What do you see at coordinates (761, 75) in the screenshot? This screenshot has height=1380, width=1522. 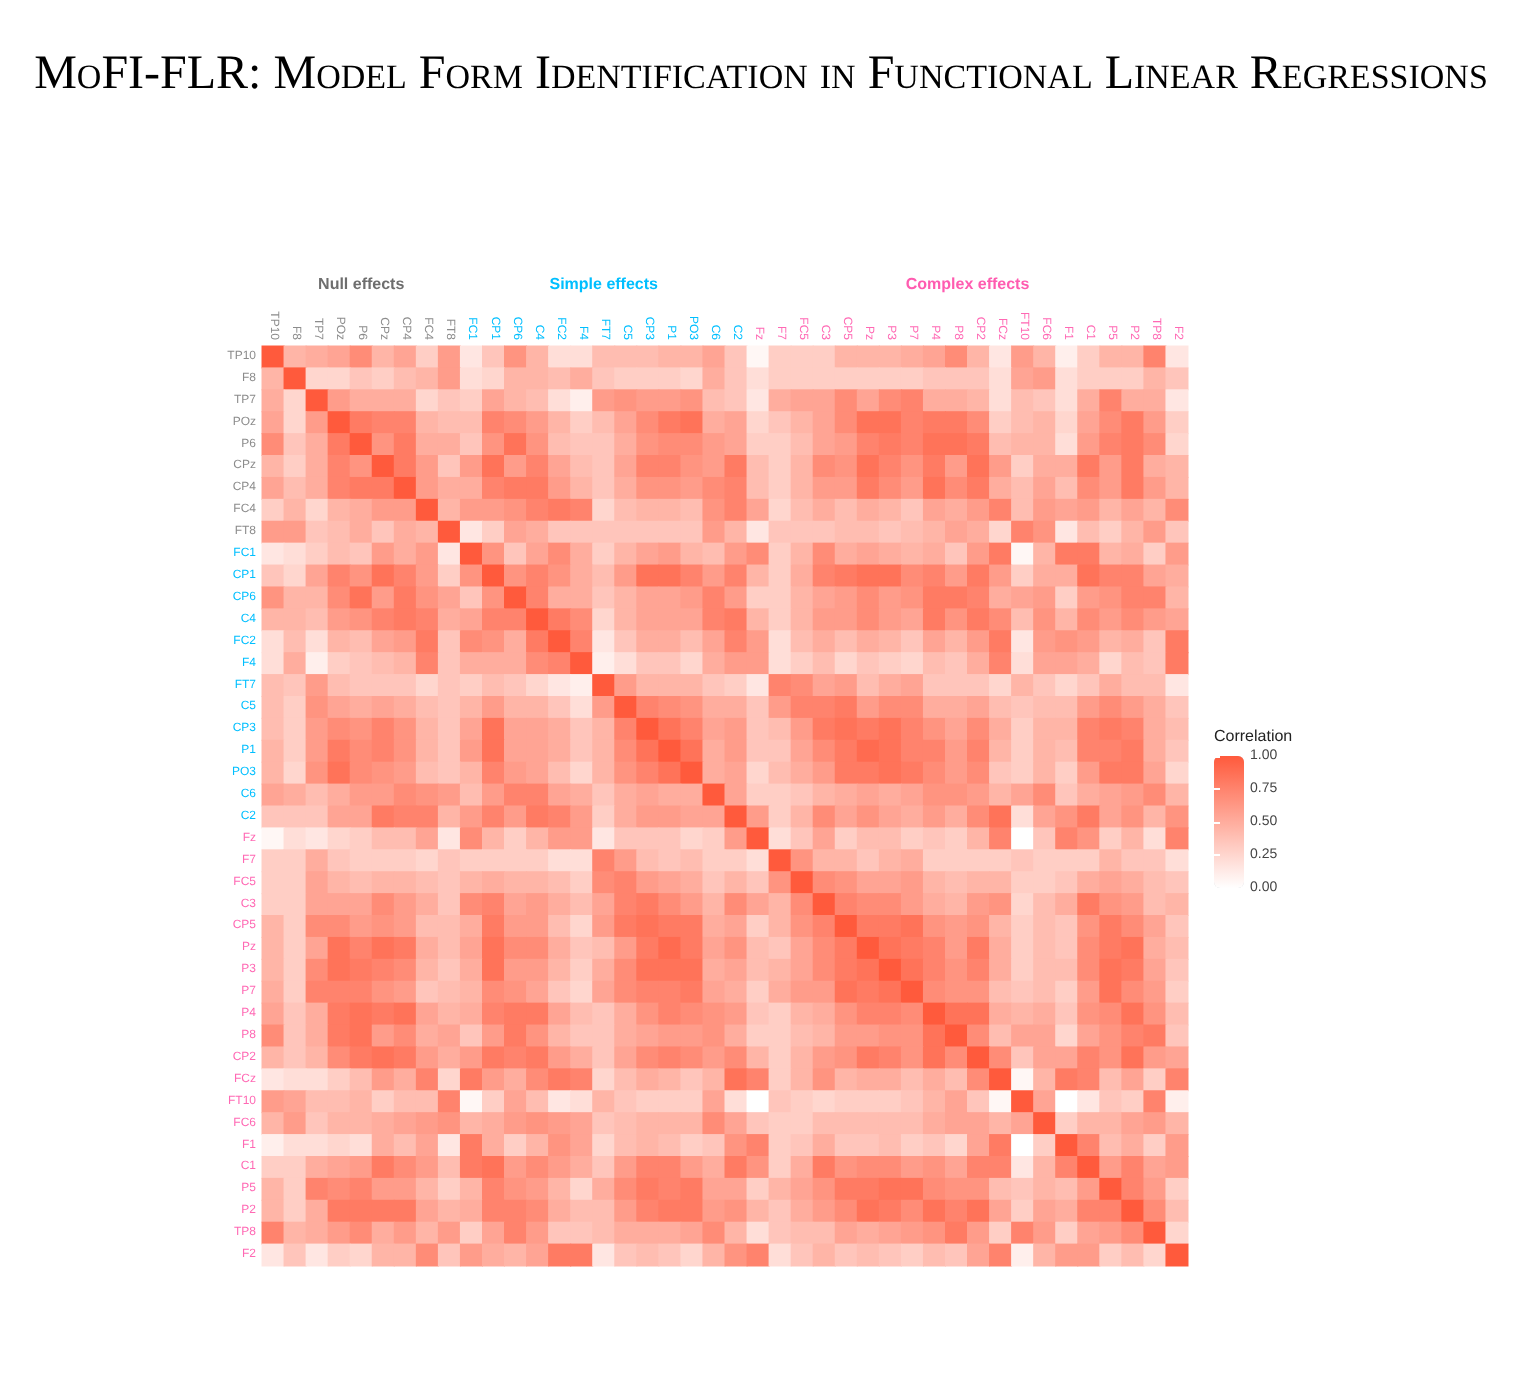 I see `chart-title: MoFI-FLR: Model Form Identification in Functional Linear Regressions` at bounding box center [761, 75].